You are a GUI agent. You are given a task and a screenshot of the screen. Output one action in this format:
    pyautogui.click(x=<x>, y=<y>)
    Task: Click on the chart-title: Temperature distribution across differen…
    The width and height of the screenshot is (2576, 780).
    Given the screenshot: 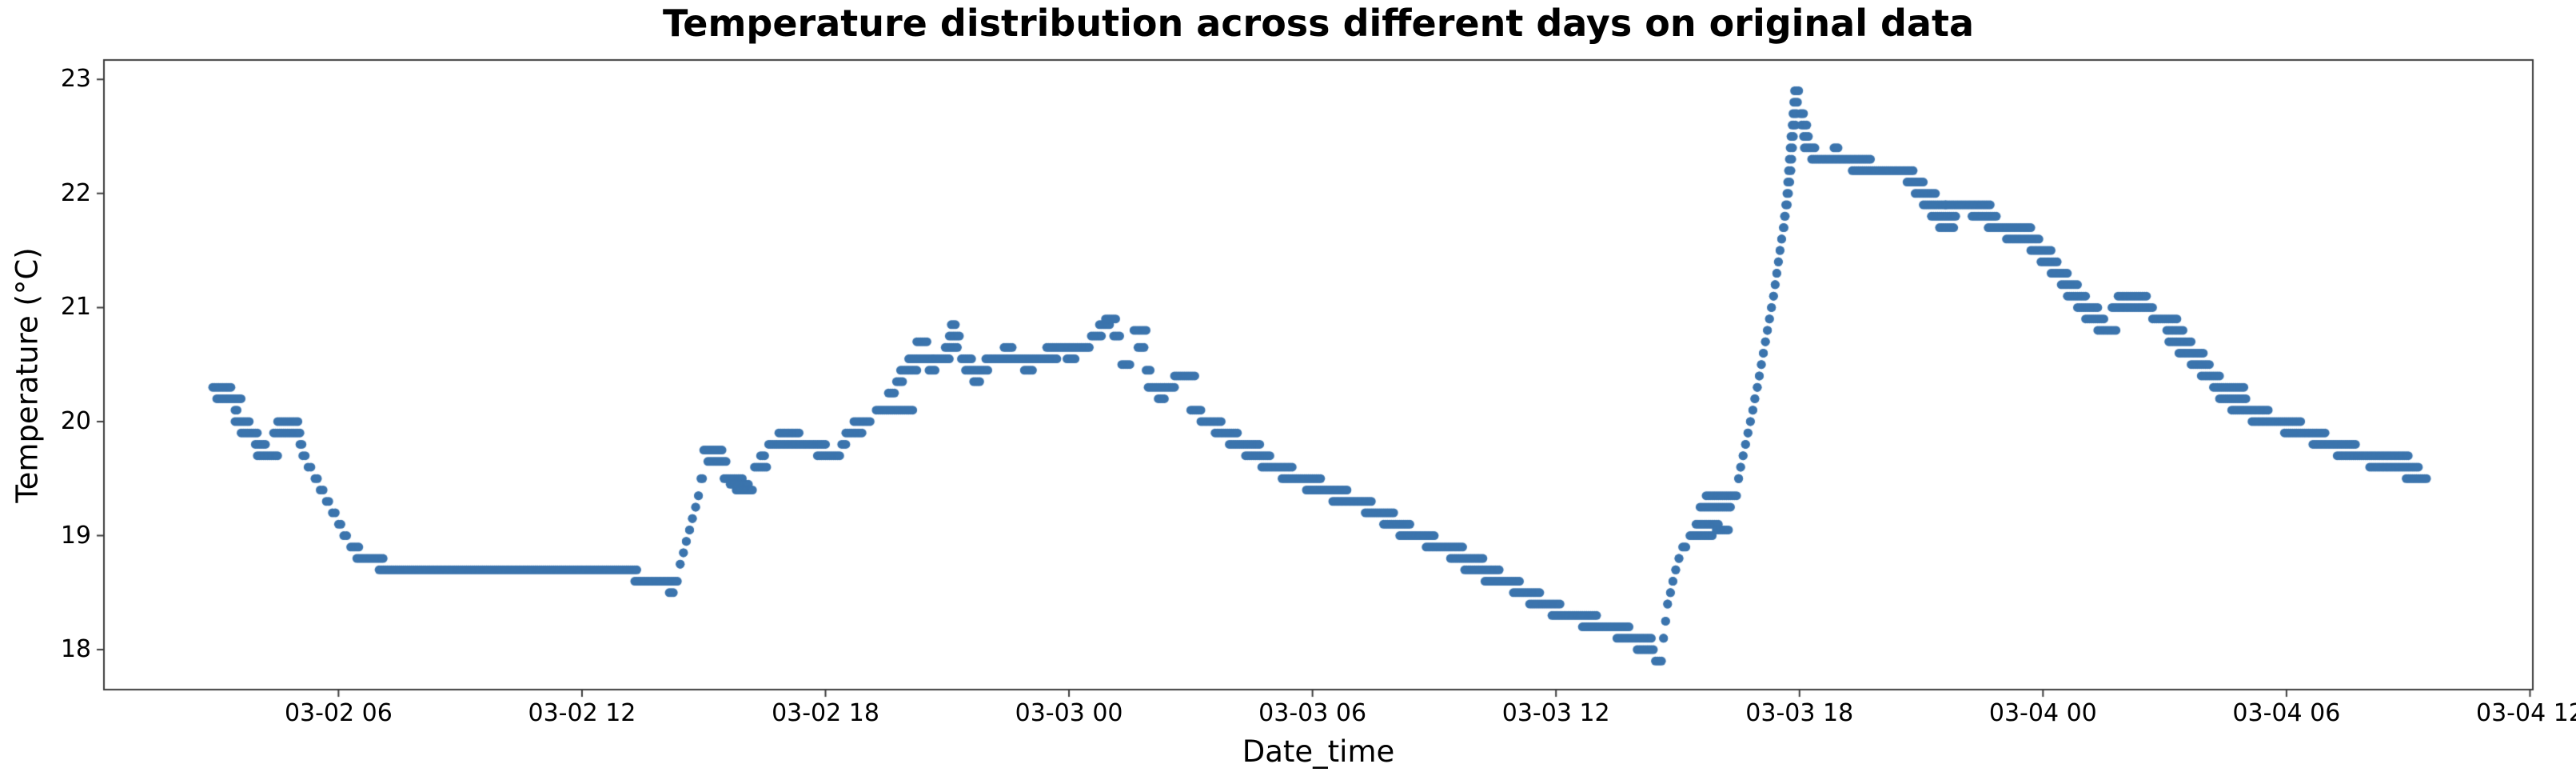 What is the action you would take?
    pyautogui.click(x=1318, y=23)
    